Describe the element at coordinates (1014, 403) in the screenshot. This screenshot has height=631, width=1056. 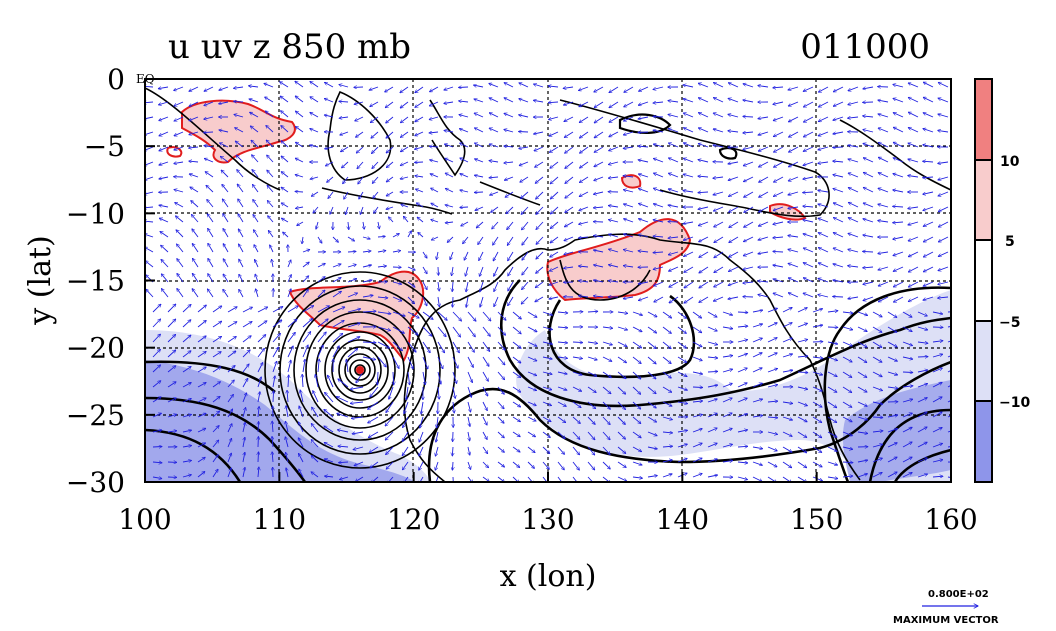
I see `colorbar-label-neg-10: −10` at that location.